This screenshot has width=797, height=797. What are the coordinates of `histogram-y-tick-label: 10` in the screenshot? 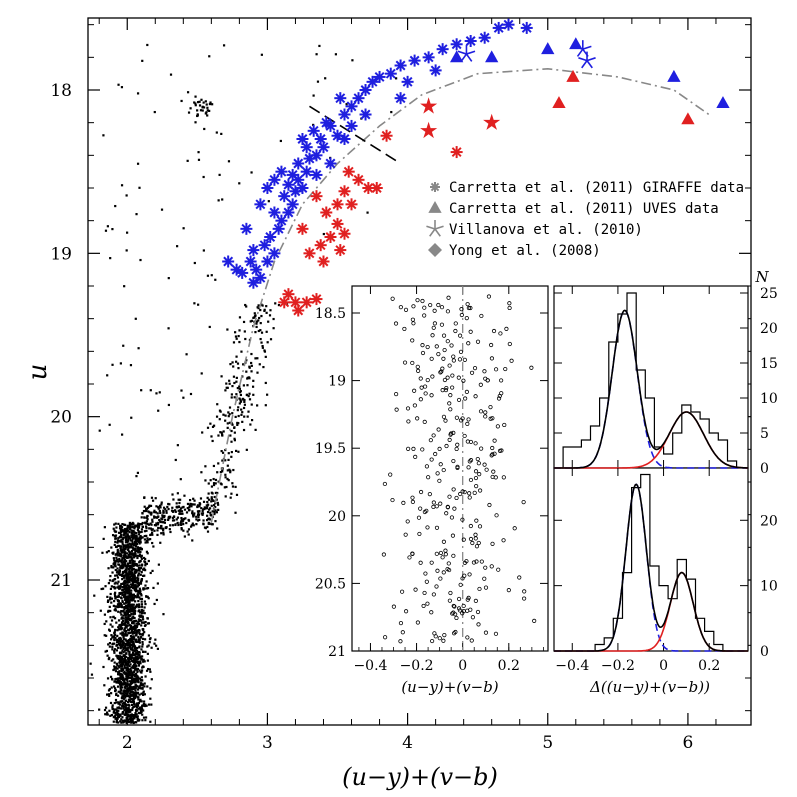 It's located at (769, 587).